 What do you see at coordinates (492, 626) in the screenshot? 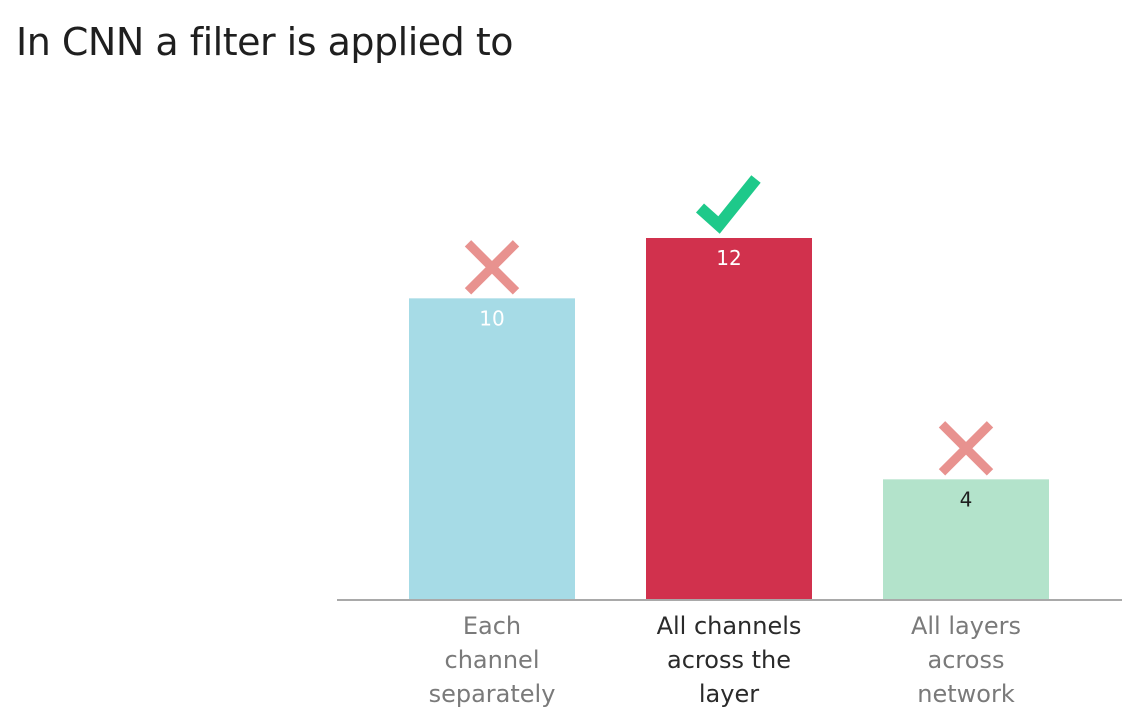
I see `category-label-1-line-1: Each` at bounding box center [492, 626].